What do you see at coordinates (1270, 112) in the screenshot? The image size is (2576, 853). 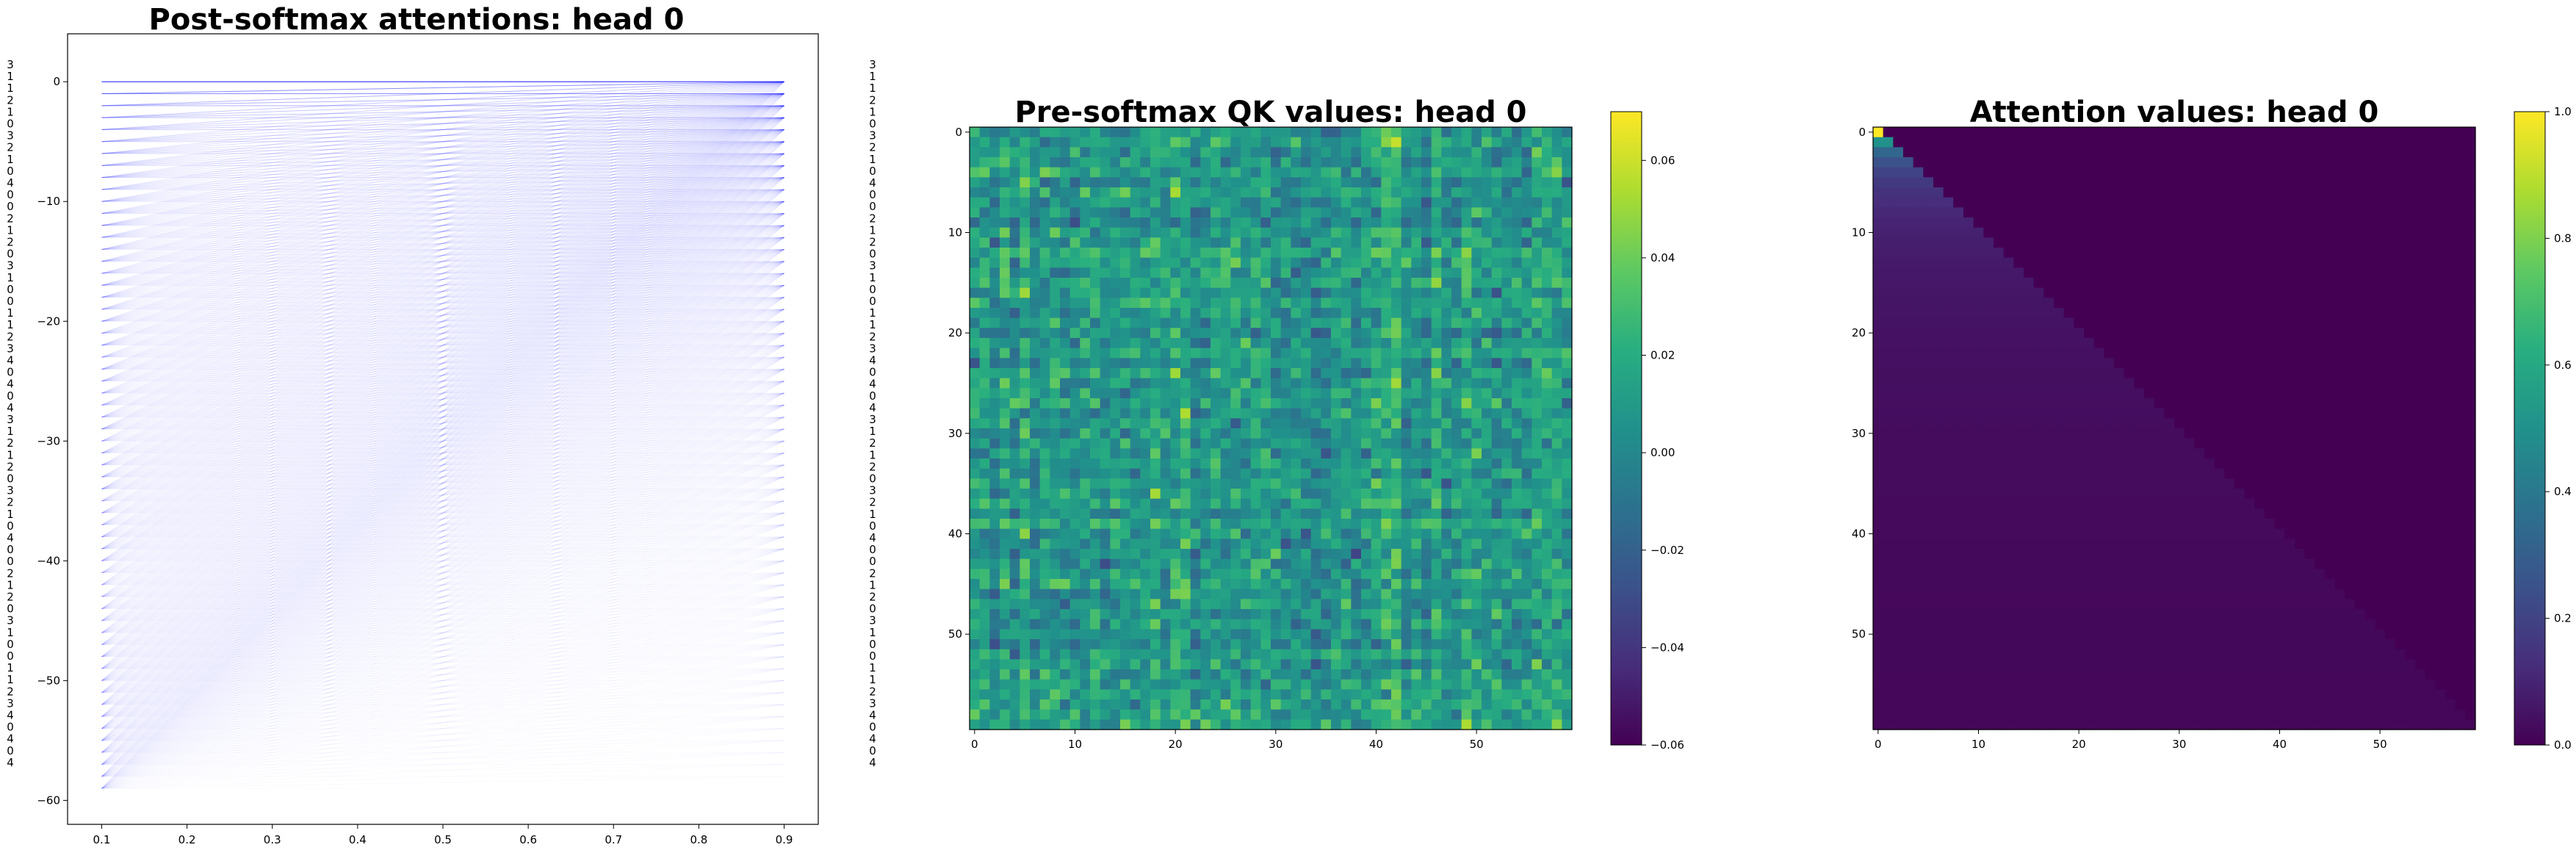 I see `qk-heatmap-title: Pre-softmax QK values: head 0` at bounding box center [1270, 112].